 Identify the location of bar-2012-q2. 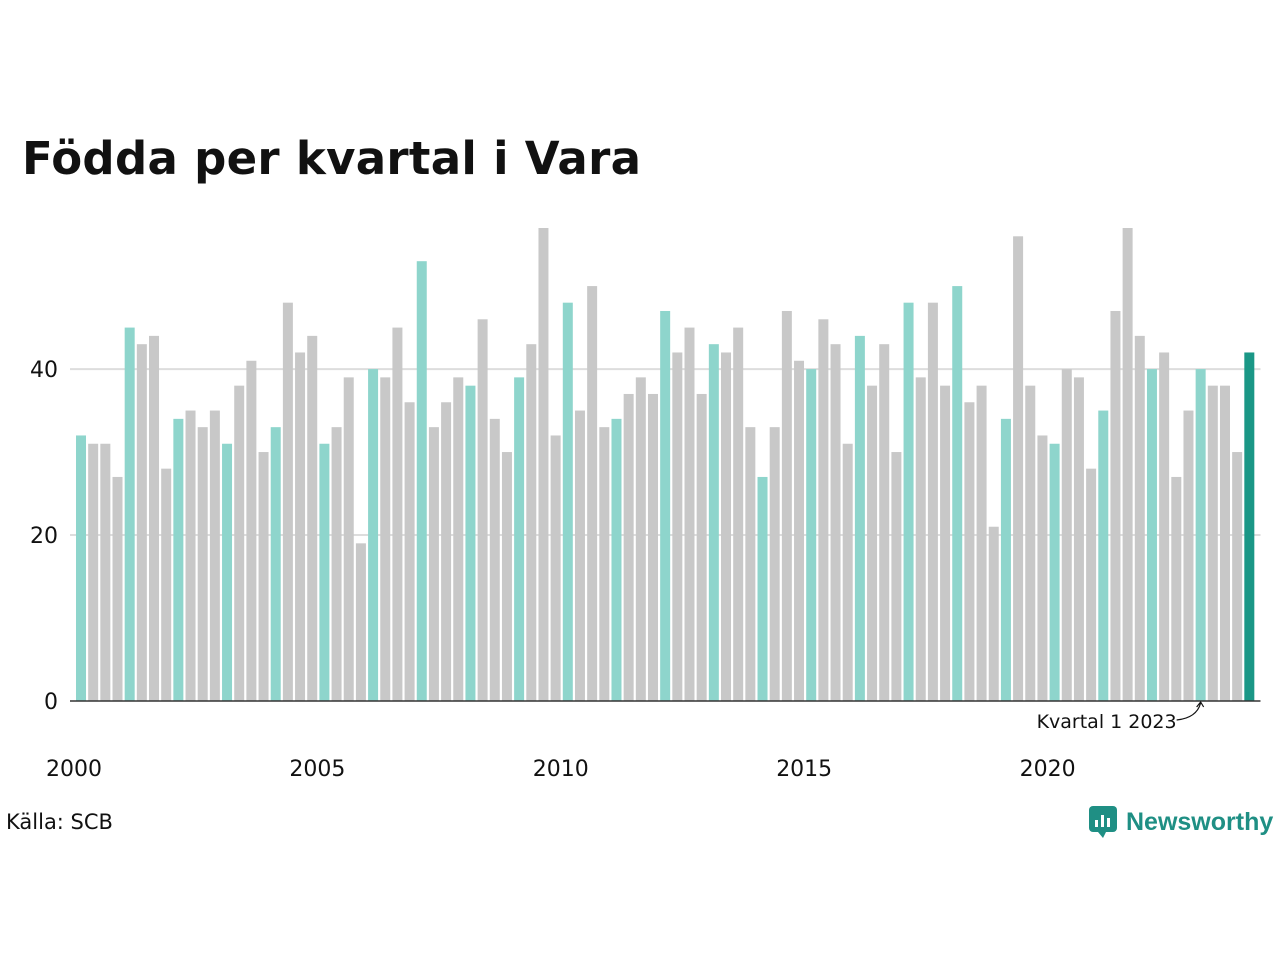
(677, 526).